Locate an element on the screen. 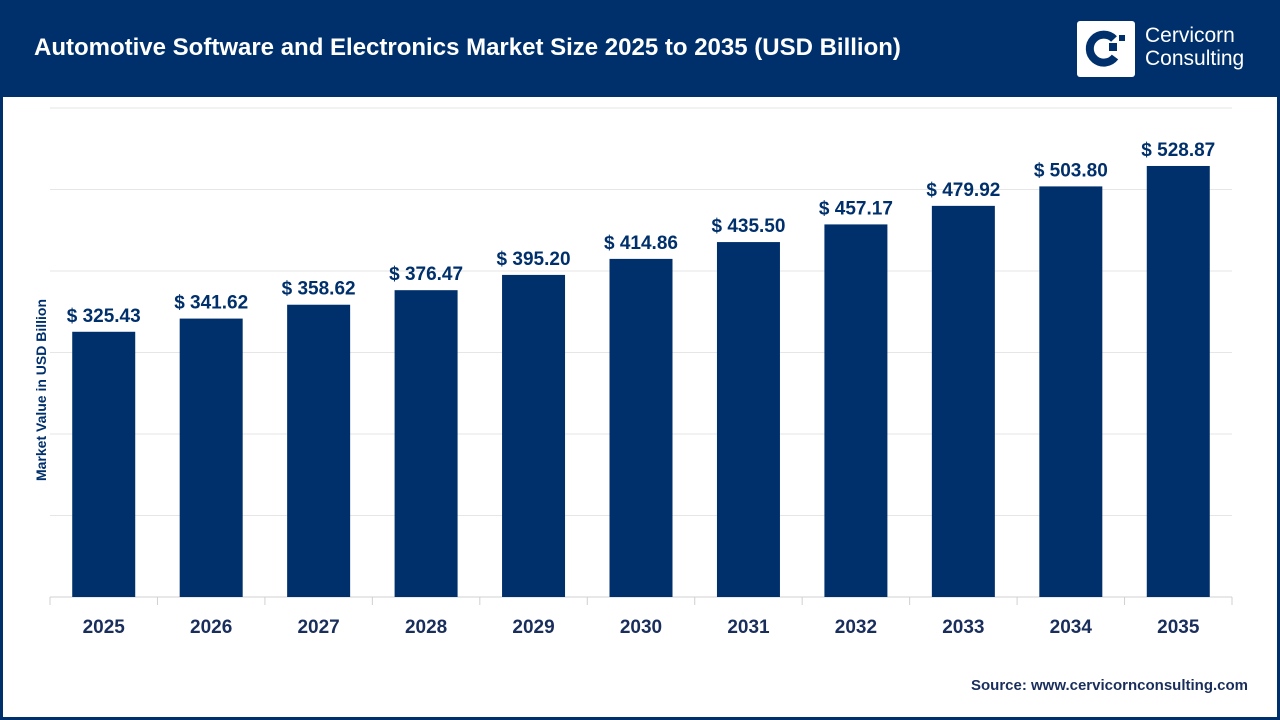 This screenshot has width=1280, height=720. data-label: $ 395.20 is located at coordinates (534, 259).